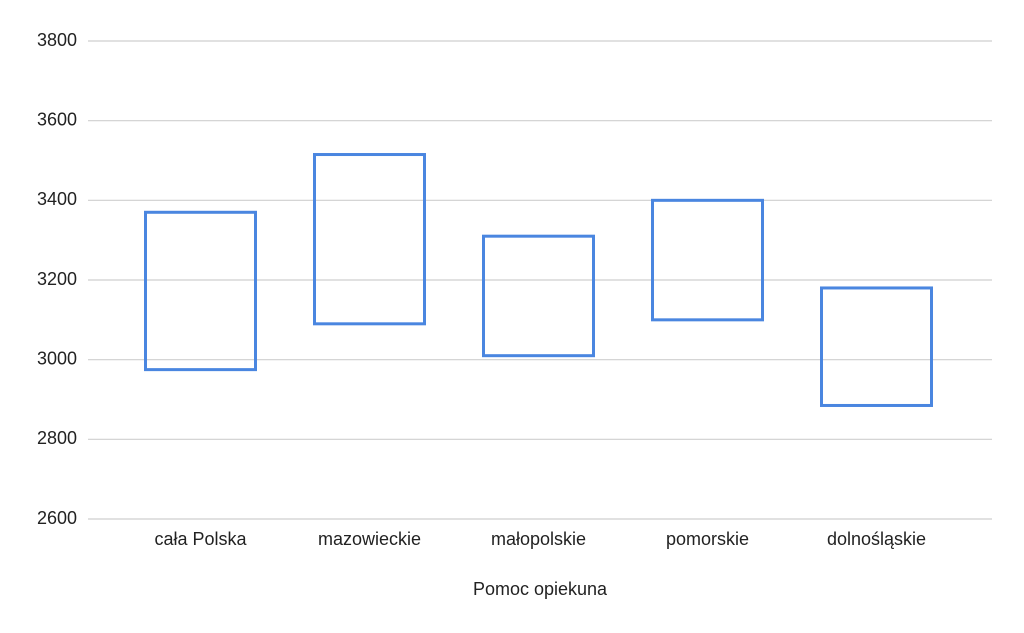  Describe the element at coordinates (876, 539) in the screenshot. I see `x-tick-label: dolnośląskie` at that location.